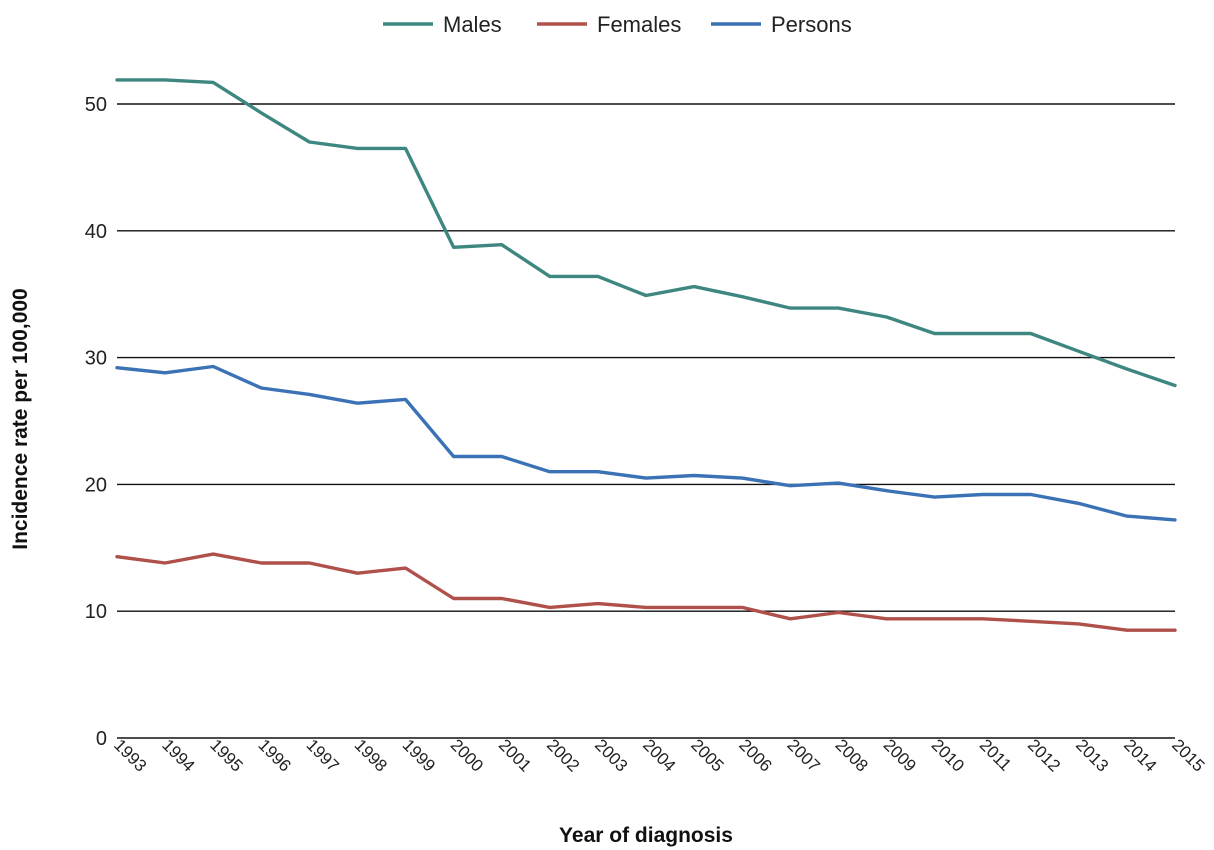  I want to click on legend-item-males: Males, so click(442, 24).